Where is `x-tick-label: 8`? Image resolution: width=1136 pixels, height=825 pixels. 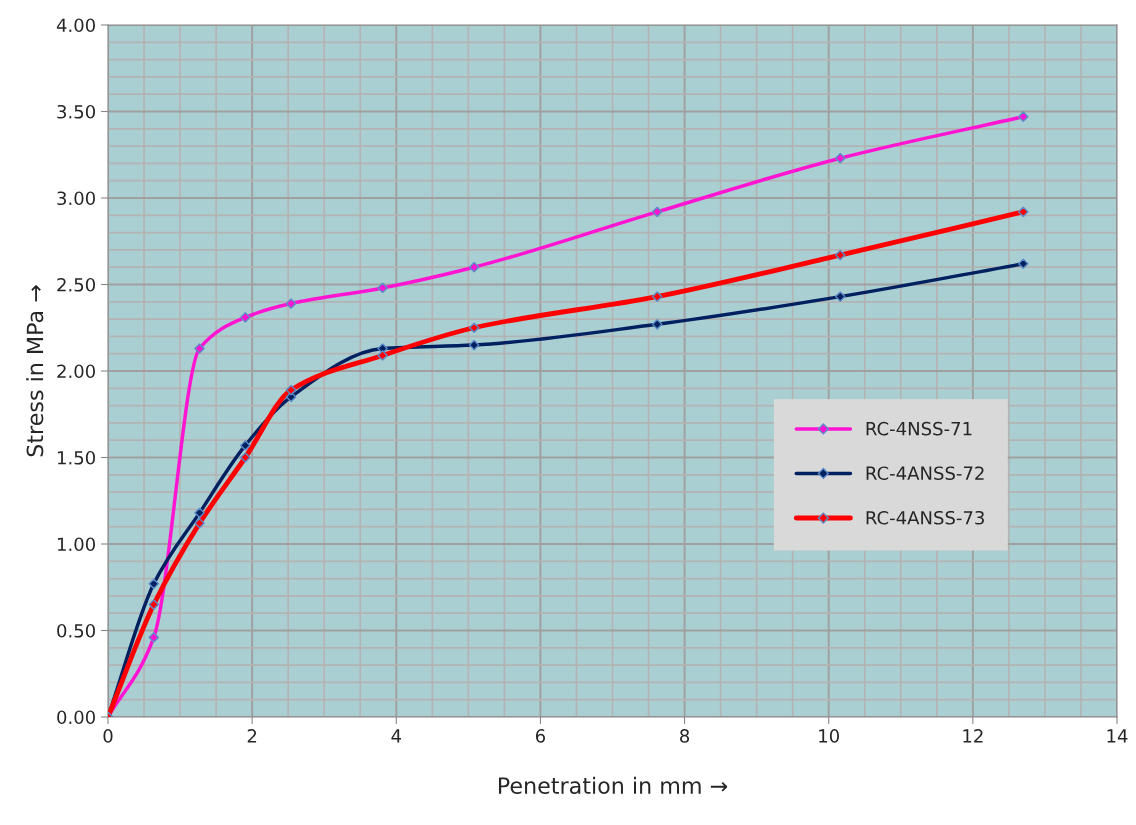 x-tick-label: 8 is located at coordinates (685, 736).